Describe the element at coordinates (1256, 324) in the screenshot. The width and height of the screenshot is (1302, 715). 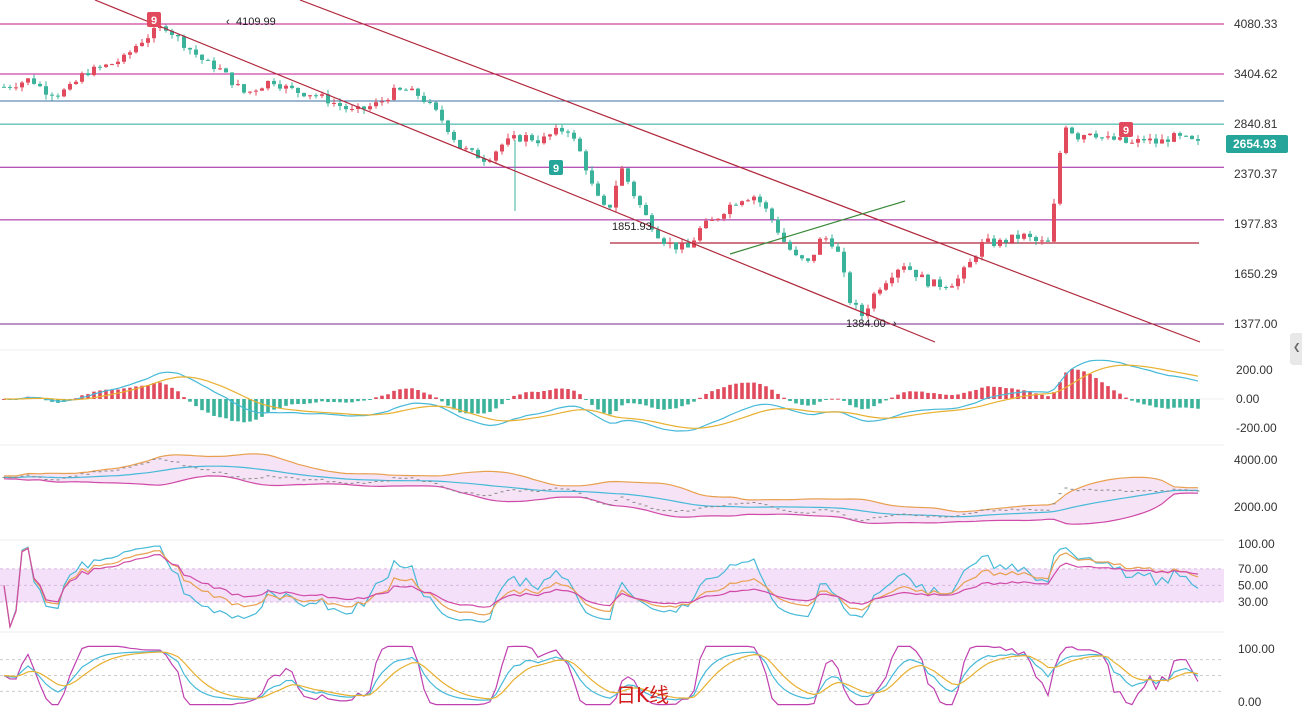
I see `y-tick-label: 1377.00` at that location.